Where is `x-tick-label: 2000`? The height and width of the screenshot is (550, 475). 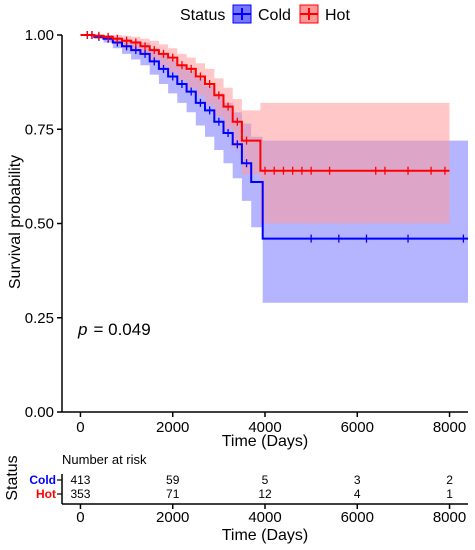 x-tick-label: 2000 is located at coordinates (172, 427).